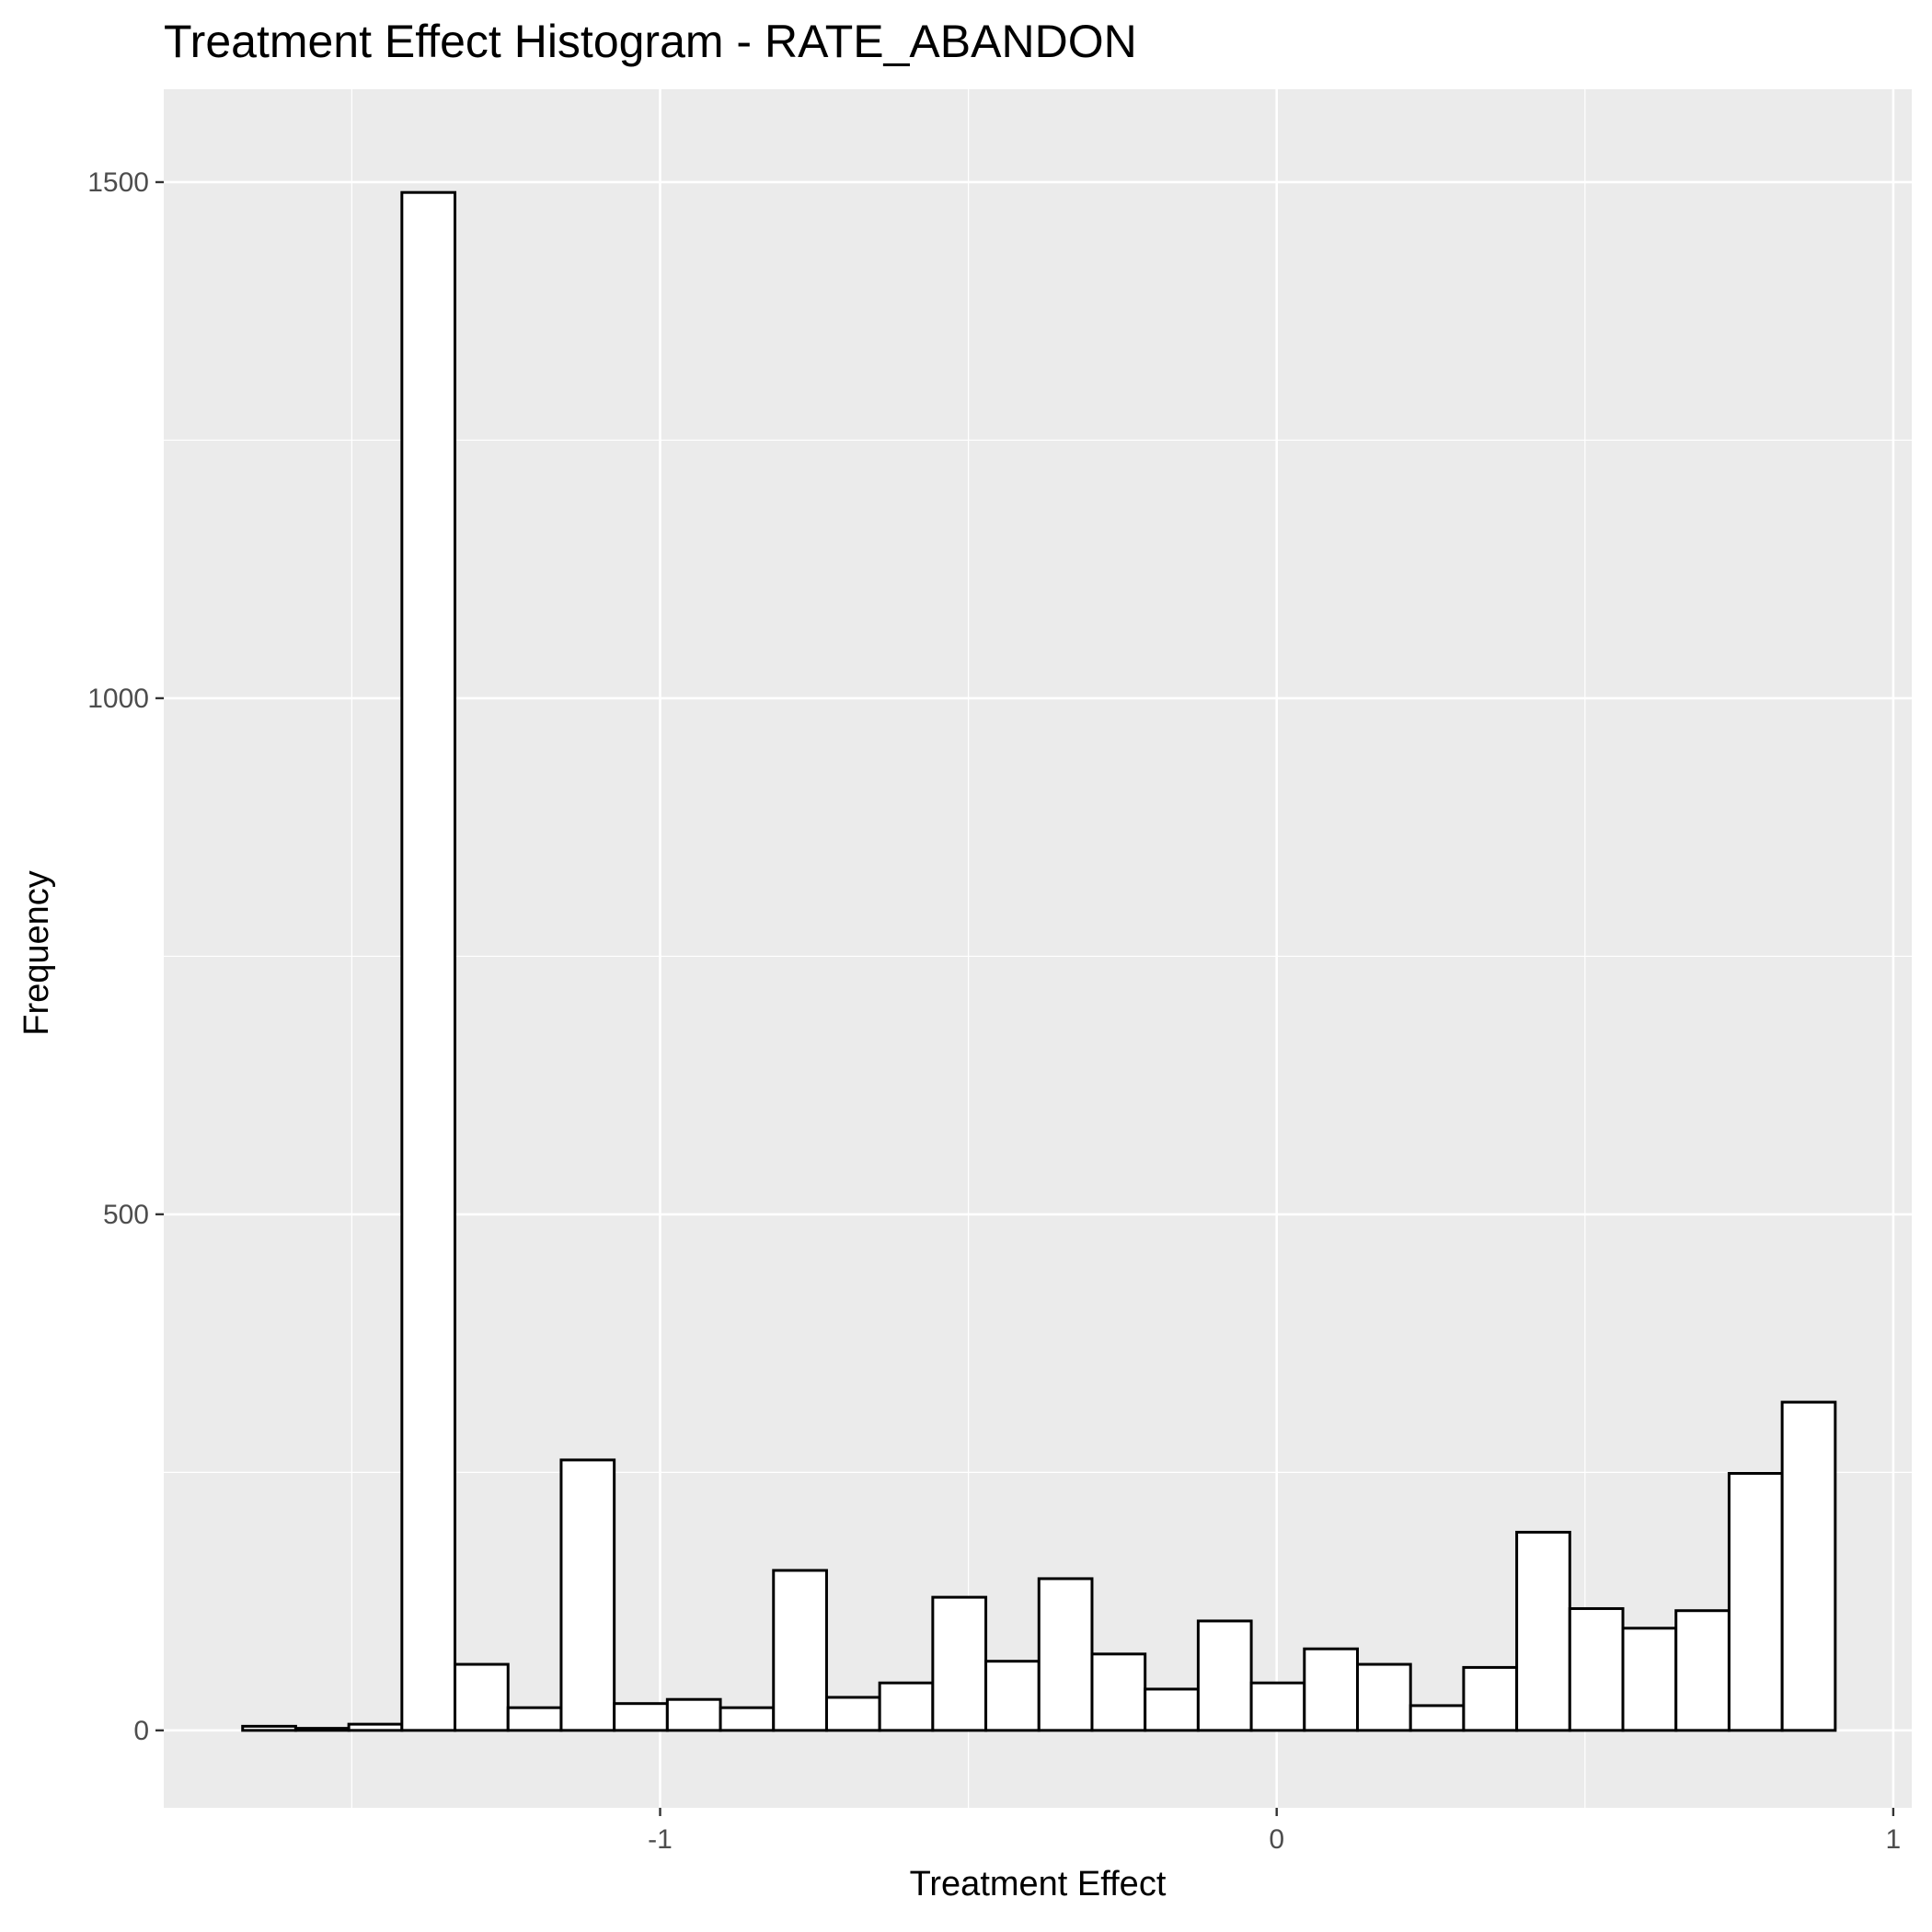 This screenshot has width=1932, height=1932. What do you see at coordinates (141, 1731) in the screenshot?
I see `y-tick-label: 0` at bounding box center [141, 1731].